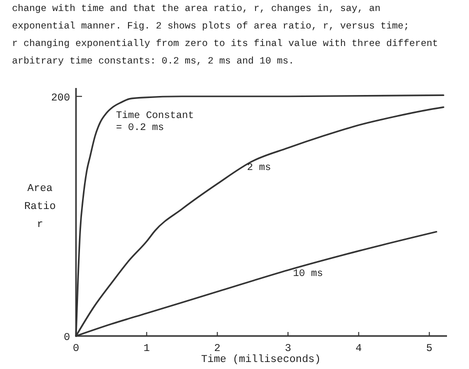  What do you see at coordinates (288, 349) in the screenshot?
I see `x-tick-label: 3` at bounding box center [288, 349].